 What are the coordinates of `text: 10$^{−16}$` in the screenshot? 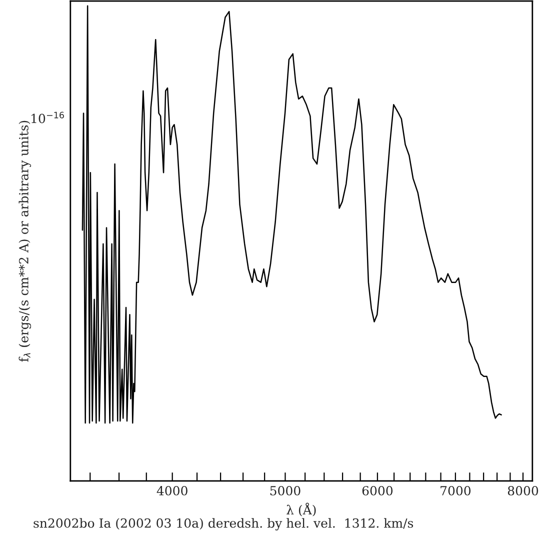 It's located at (48, 118).